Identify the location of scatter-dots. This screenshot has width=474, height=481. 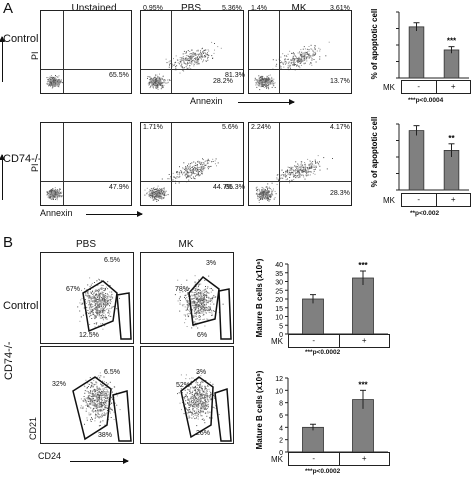
(294, 179).